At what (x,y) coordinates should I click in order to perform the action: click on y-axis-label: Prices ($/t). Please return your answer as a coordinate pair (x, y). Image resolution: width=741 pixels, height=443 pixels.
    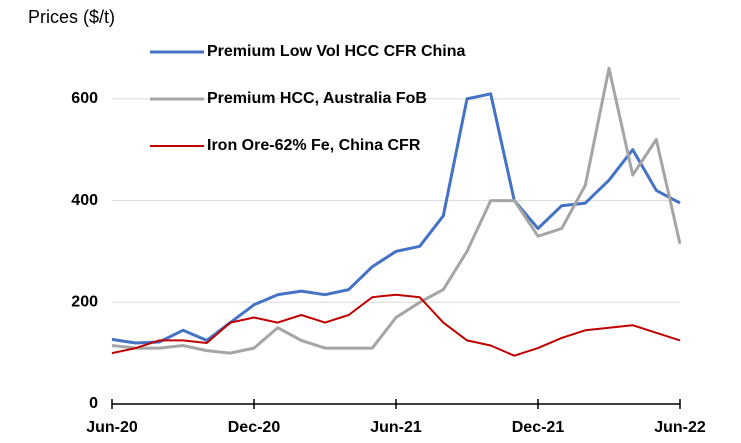
    Looking at the image, I should click on (71, 17).